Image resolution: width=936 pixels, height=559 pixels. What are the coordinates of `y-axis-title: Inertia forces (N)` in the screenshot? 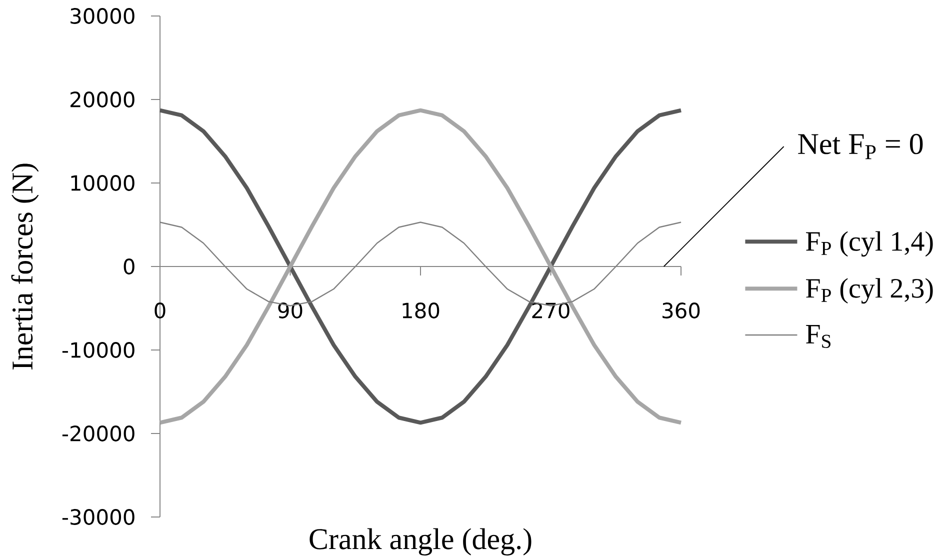 It's located at (25, 267).